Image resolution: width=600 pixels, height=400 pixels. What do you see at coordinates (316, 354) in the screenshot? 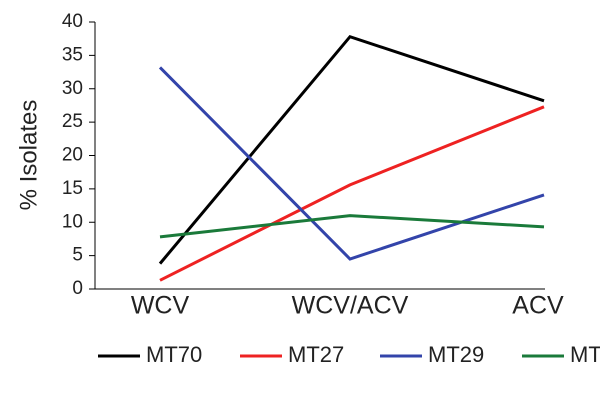
I see `legend-label-mt27: MT27` at bounding box center [316, 354].